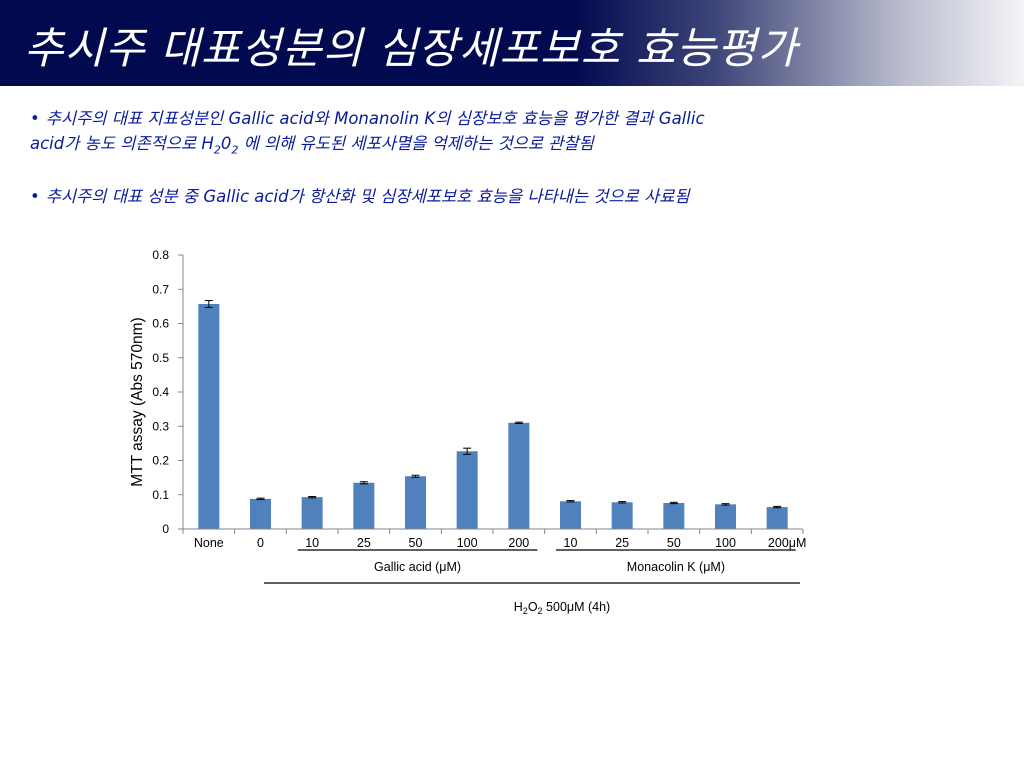  What do you see at coordinates (160, 495) in the screenshot?
I see `y-tick-label: 0.1` at bounding box center [160, 495].